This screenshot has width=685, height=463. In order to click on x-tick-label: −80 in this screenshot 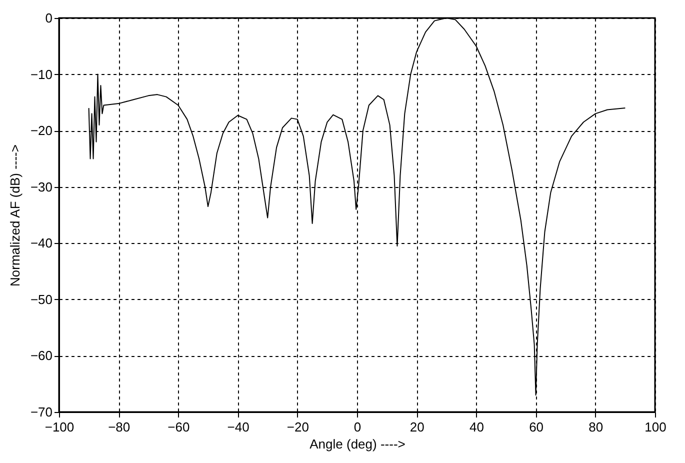, I will do `click(119, 427)`.